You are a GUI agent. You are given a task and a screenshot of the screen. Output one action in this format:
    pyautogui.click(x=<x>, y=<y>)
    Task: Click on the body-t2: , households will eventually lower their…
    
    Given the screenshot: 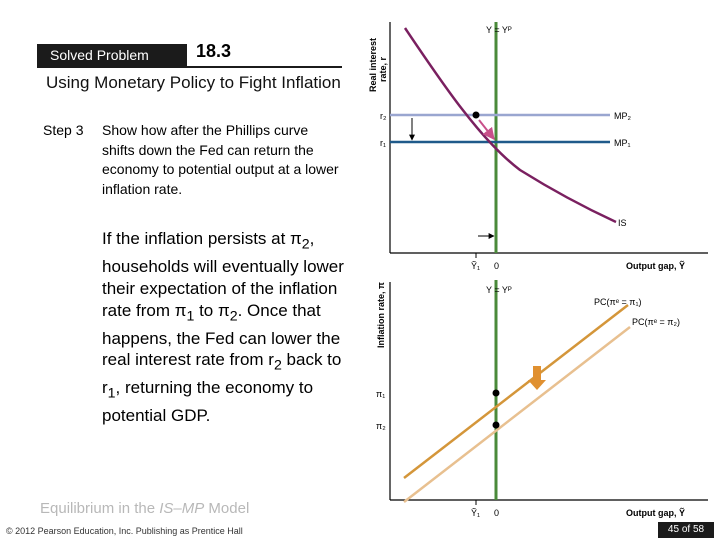 What is the action you would take?
    pyautogui.click(x=223, y=274)
    